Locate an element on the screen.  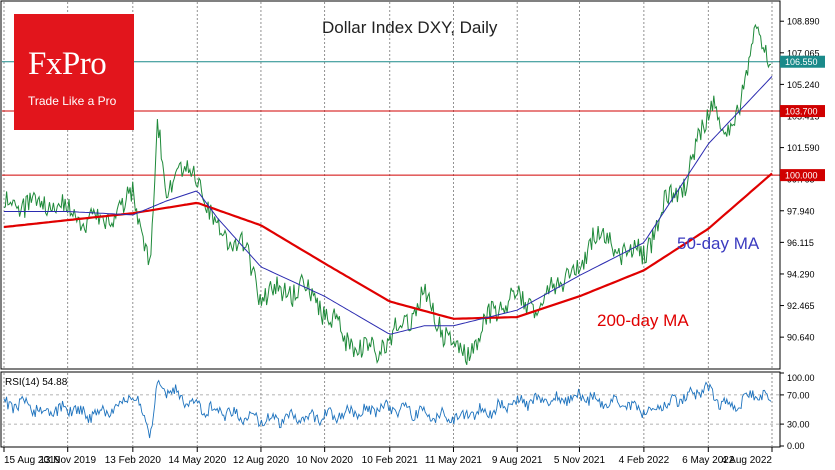
rsi-y-tick-label: 70.00 is located at coordinates (798, 395).